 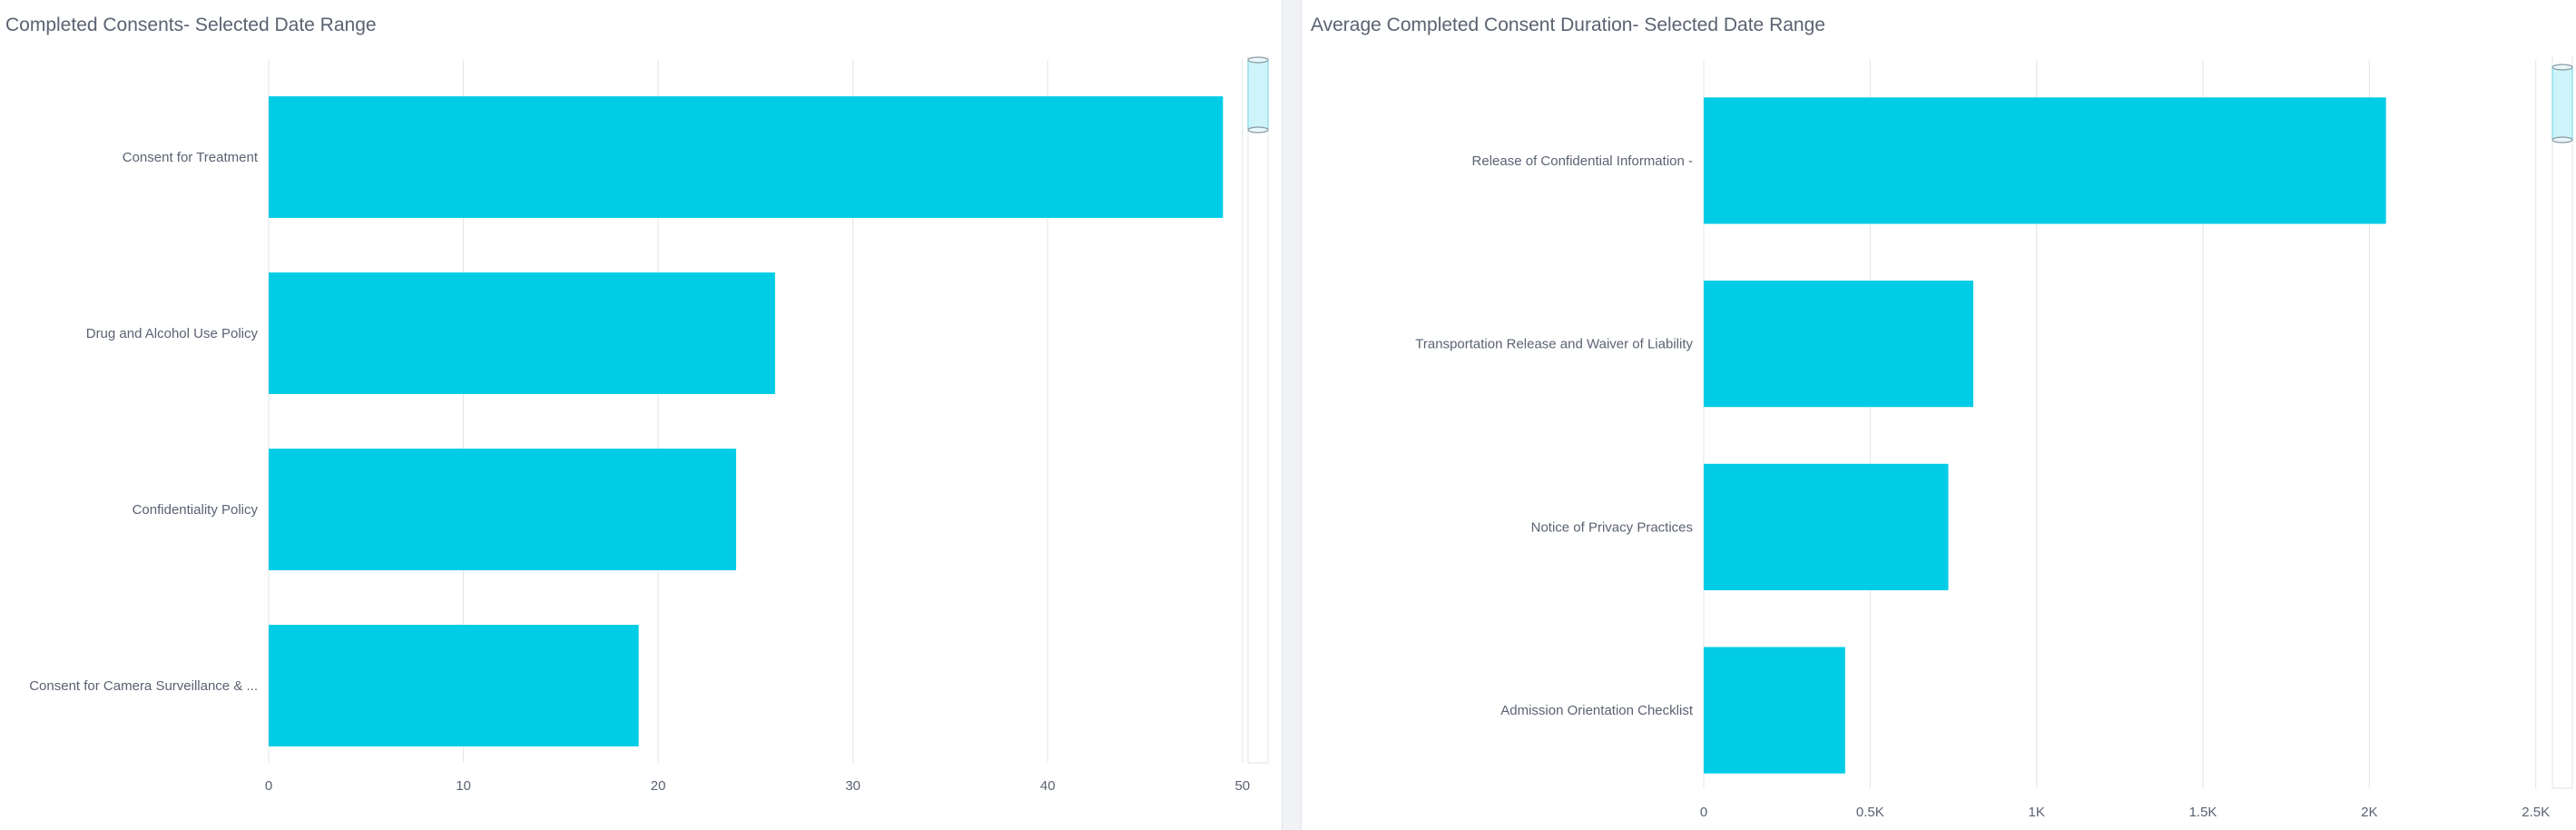 What do you see at coordinates (1597, 710) in the screenshot?
I see `category-label: Admission Orientation Checklist` at bounding box center [1597, 710].